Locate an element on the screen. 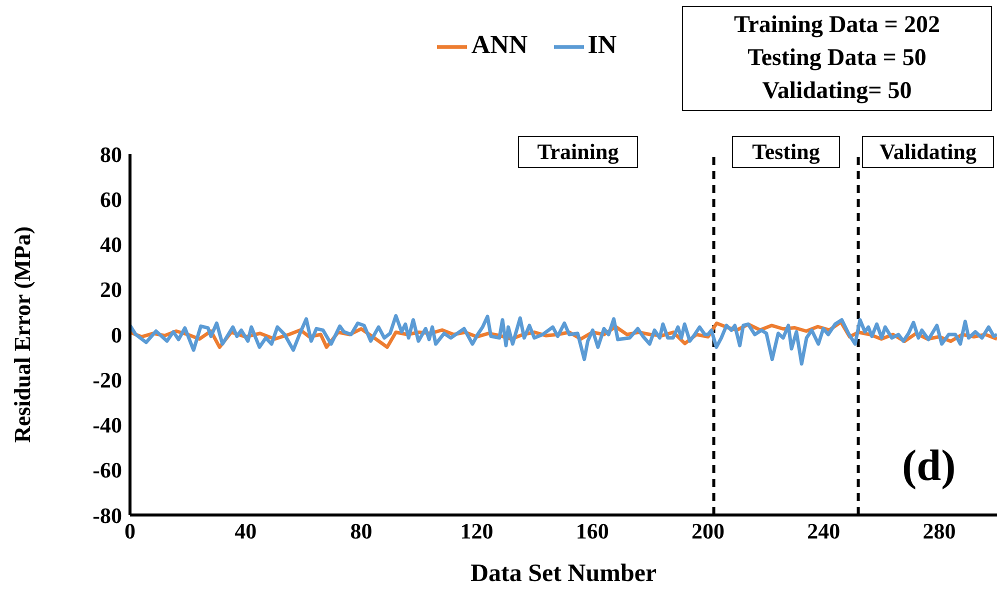 The width and height of the screenshot is (997, 611). x-tick-label: 200 is located at coordinates (708, 531).